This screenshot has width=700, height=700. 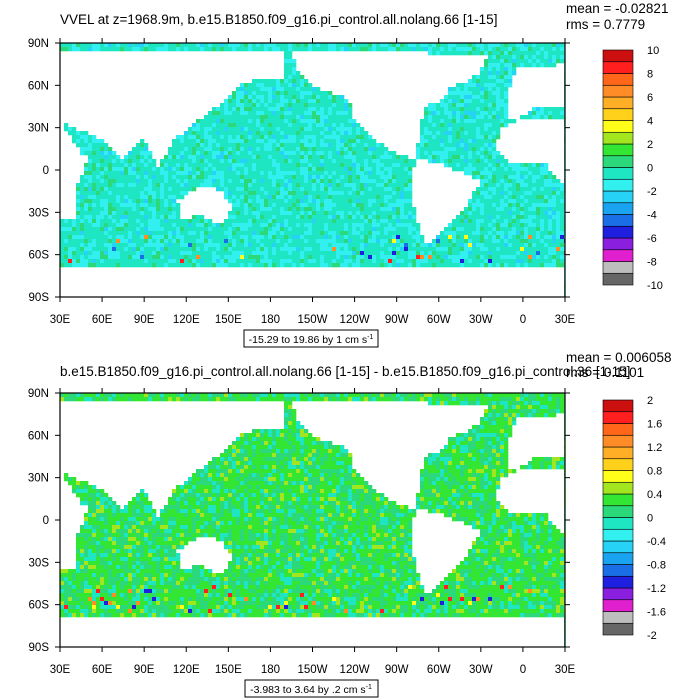 I want to click on x-tick-label: 180, so click(x=270, y=320).